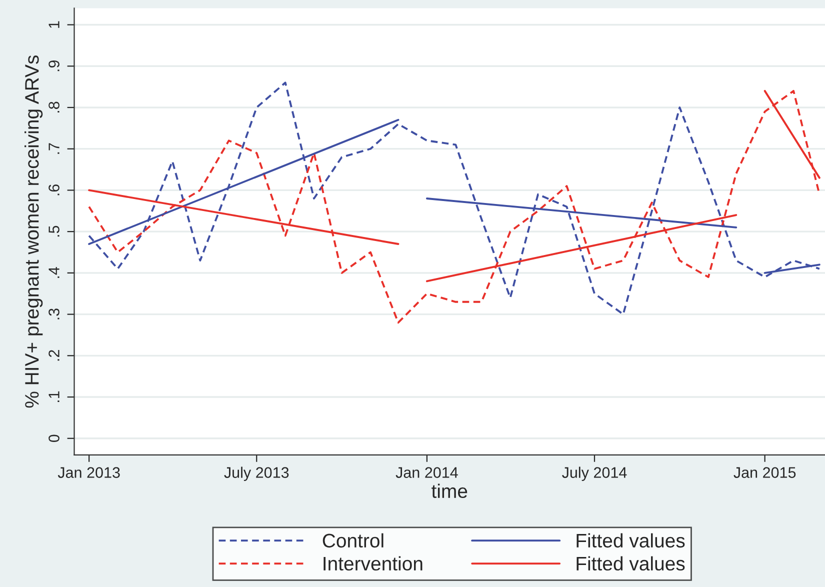 The image size is (825, 587). Describe the element at coordinates (54, 396) in the screenshot. I see `y-tick-label: .1` at that location.